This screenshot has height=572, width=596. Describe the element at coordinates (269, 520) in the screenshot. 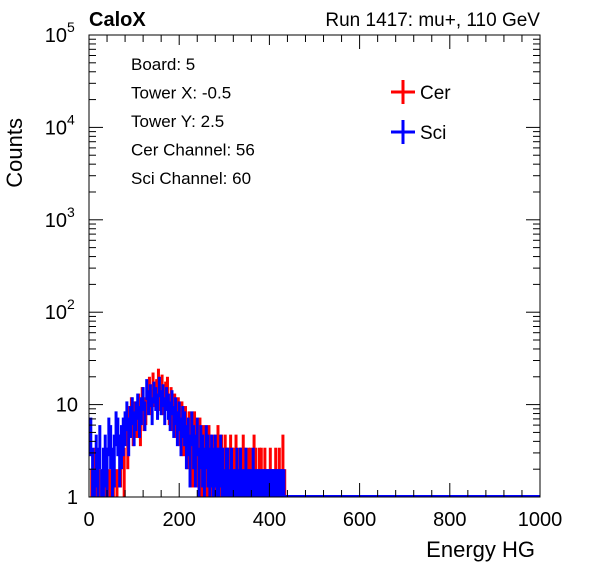

I see `x-tick-label: 400` at that location.